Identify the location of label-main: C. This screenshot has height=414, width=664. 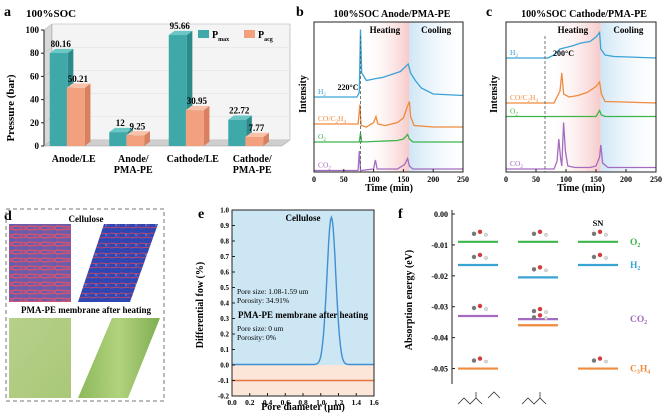
(633, 370).